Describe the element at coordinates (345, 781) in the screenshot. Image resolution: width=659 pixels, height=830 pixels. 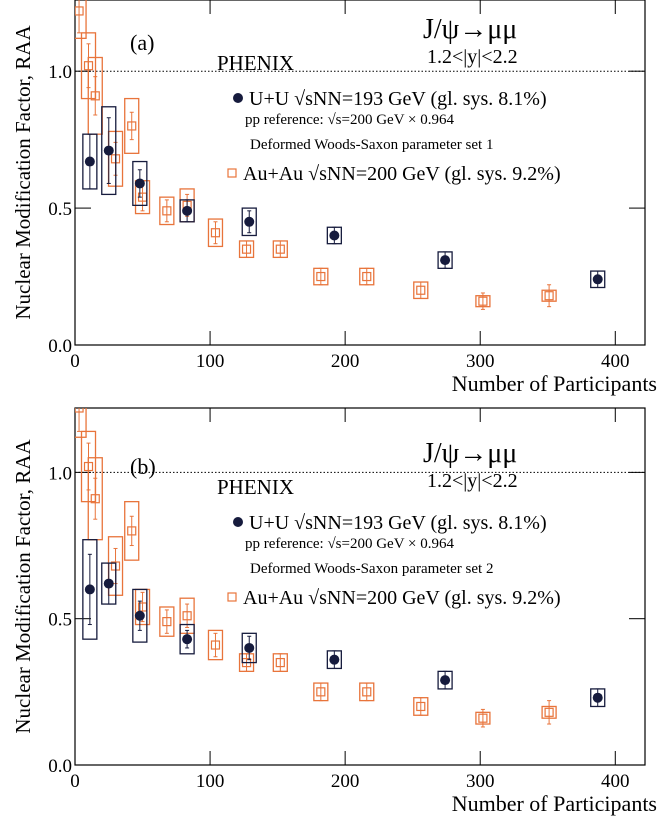
I see `x-tick-label: 200` at that location.